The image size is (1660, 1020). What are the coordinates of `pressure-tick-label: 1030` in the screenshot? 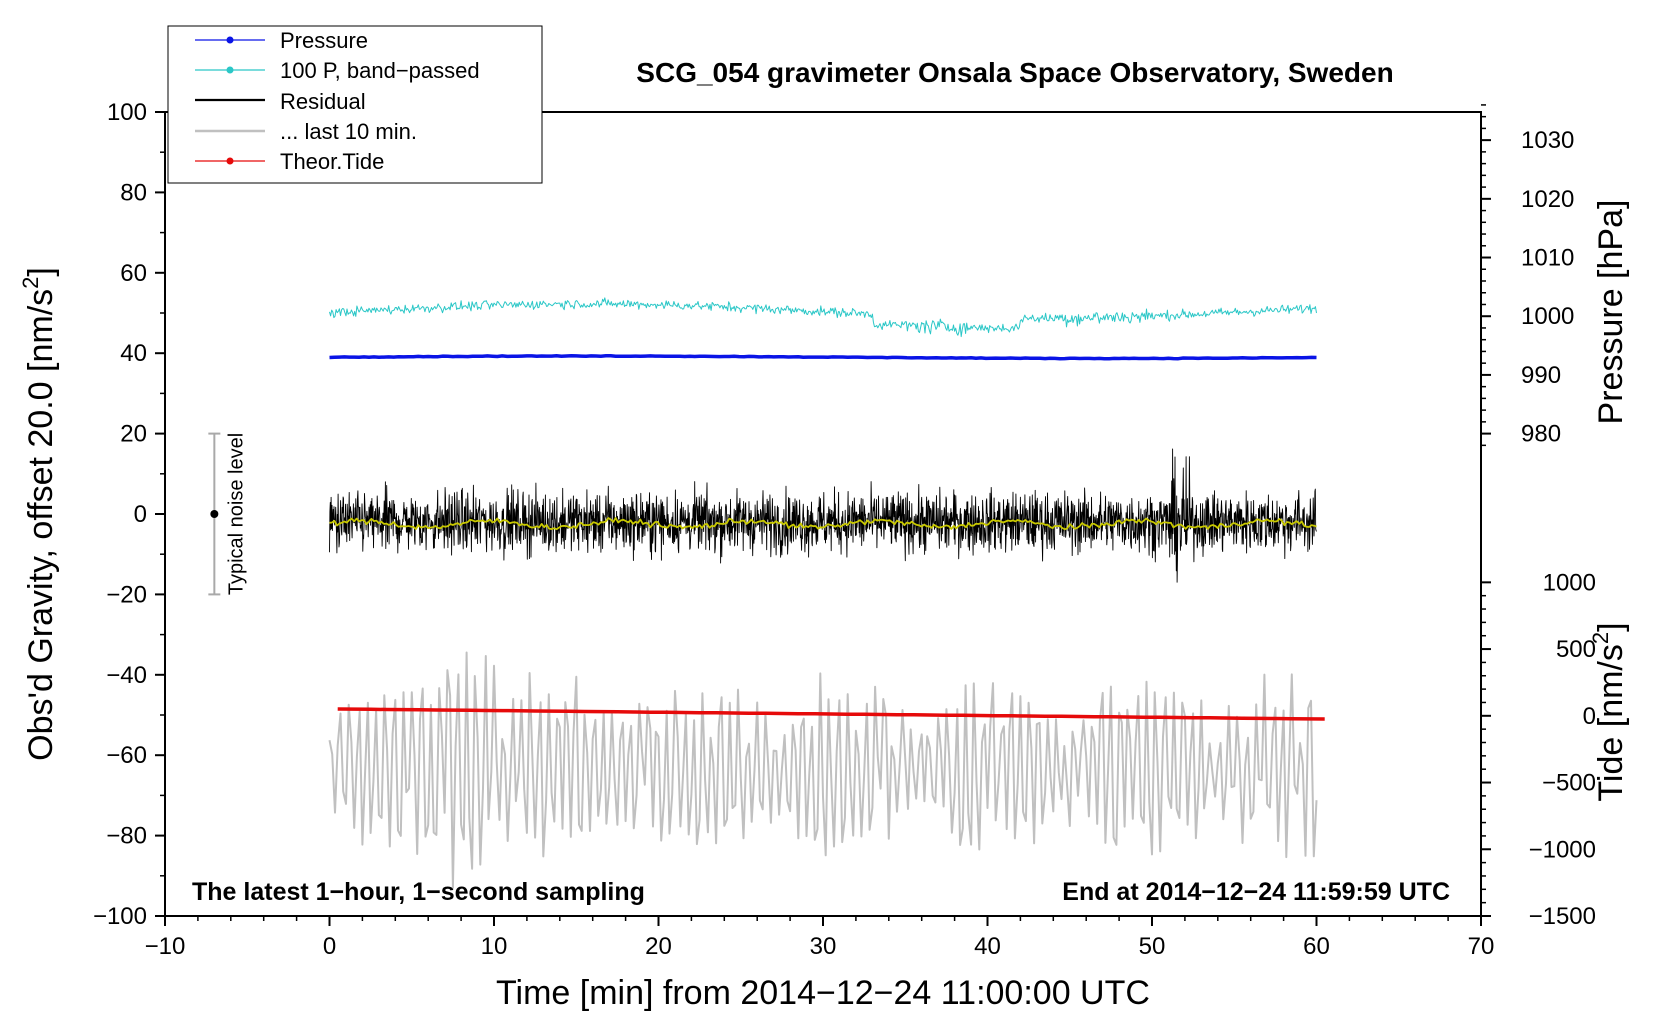 It's located at (1547, 140).